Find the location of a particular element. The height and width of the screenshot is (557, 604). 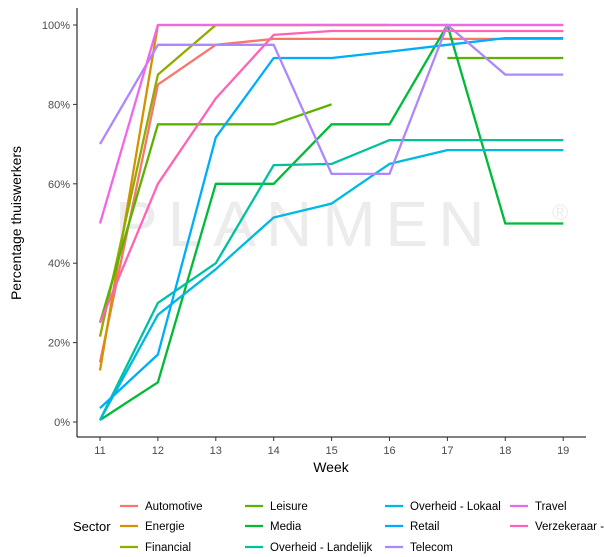

y-tick-label: 20% is located at coordinates (59, 344).